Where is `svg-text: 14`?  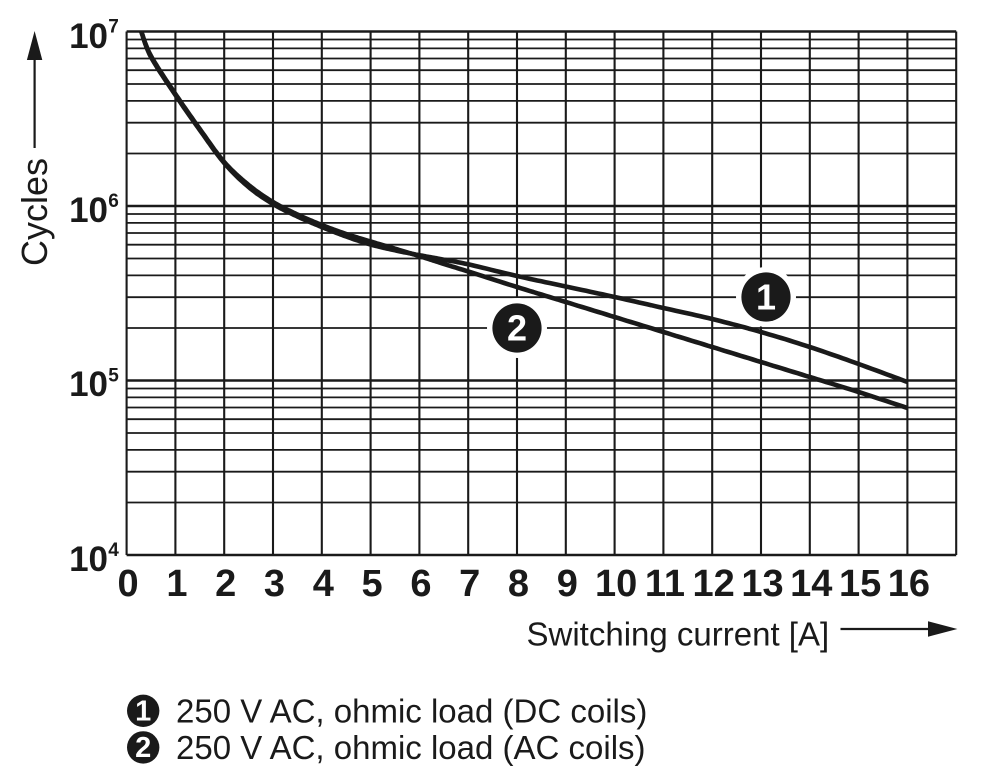
svg-text: 14 is located at coordinates (811, 584).